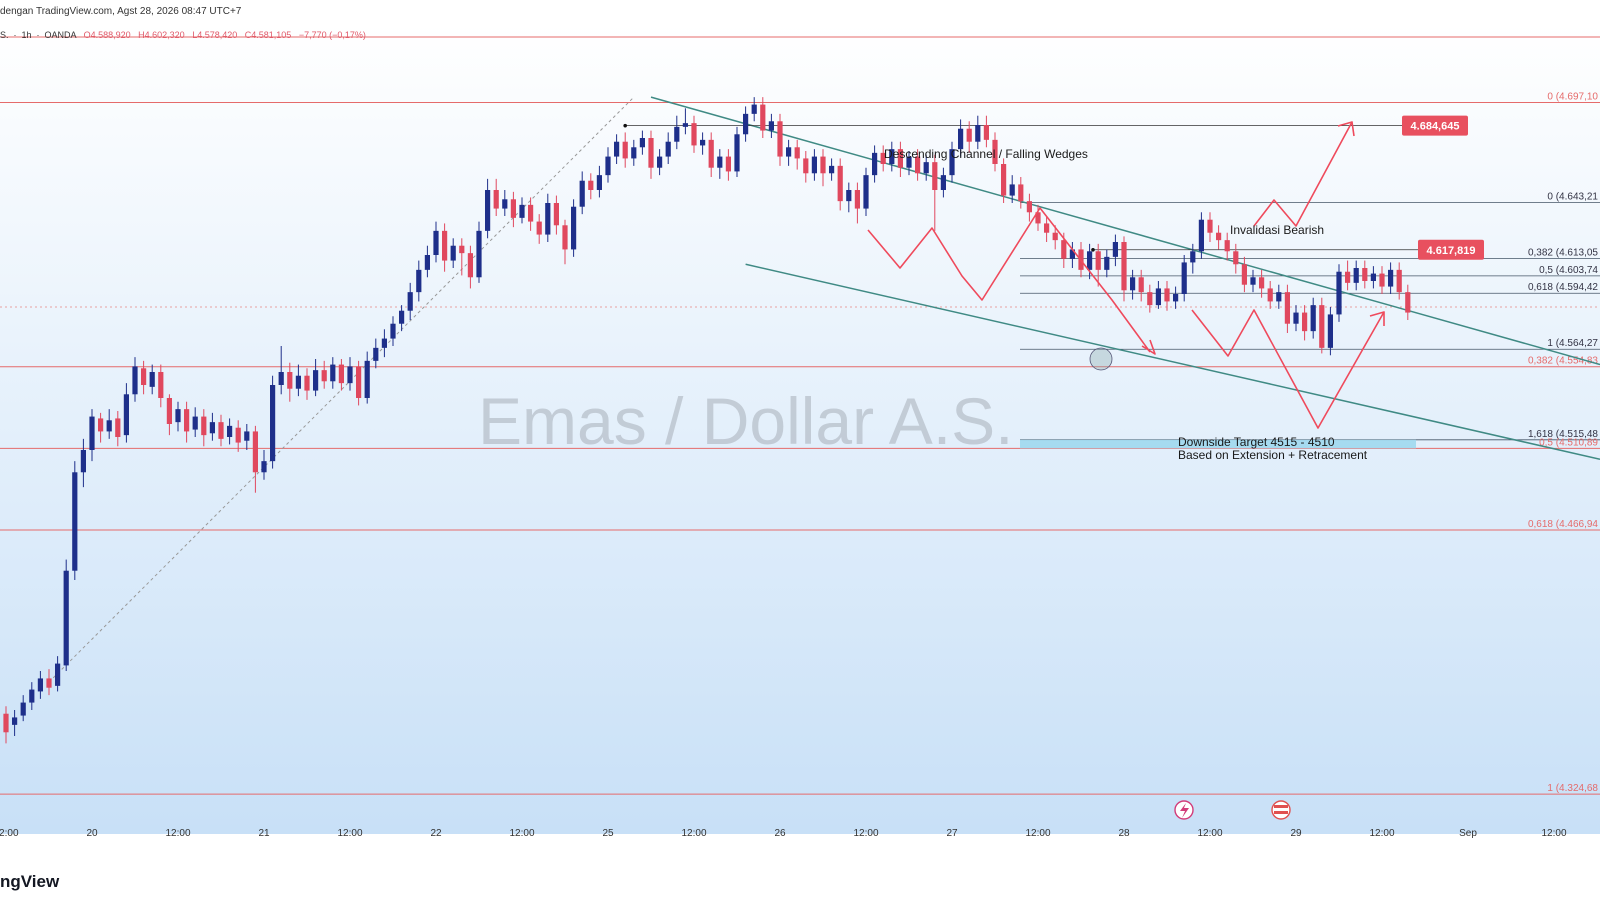 The width and height of the screenshot is (1600, 900). What do you see at coordinates (1281, 806) in the screenshot?
I see `flag-stripe` at bounding box center [1281, 806].